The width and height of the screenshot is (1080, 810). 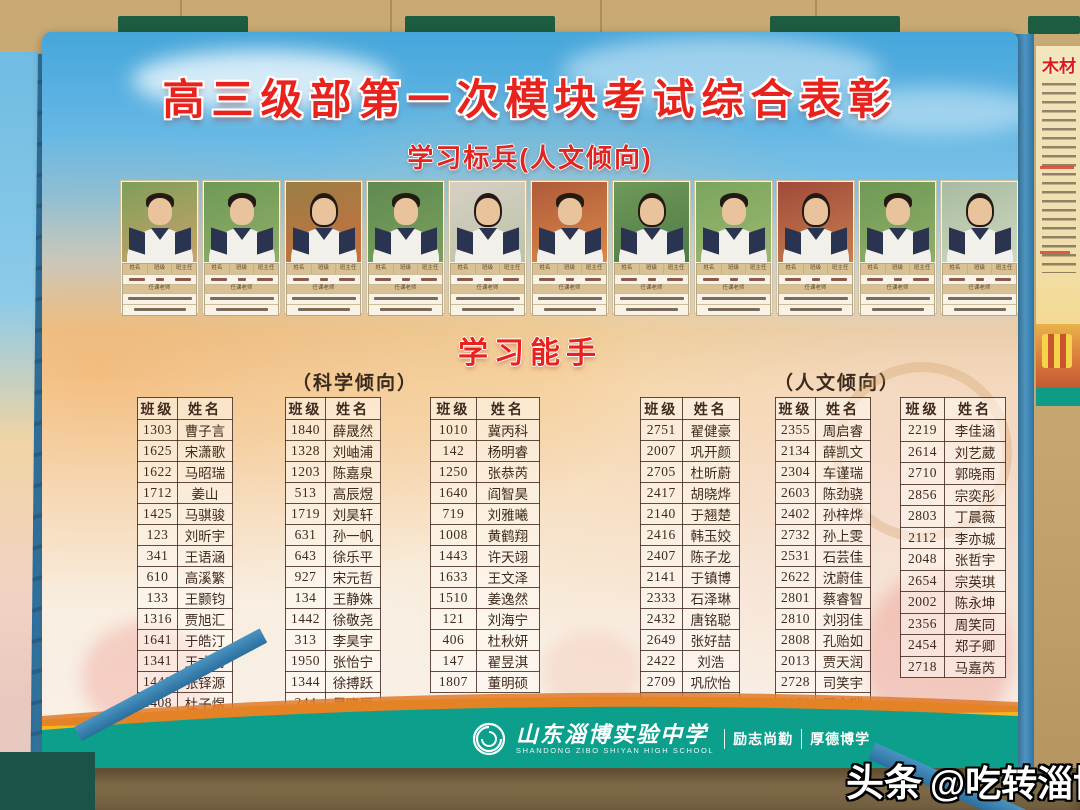 What do you see at coordinates (185, 514) in the screenshot?
I see `roster-row: 1425 马骐骏` at bounding box center [185, 514].